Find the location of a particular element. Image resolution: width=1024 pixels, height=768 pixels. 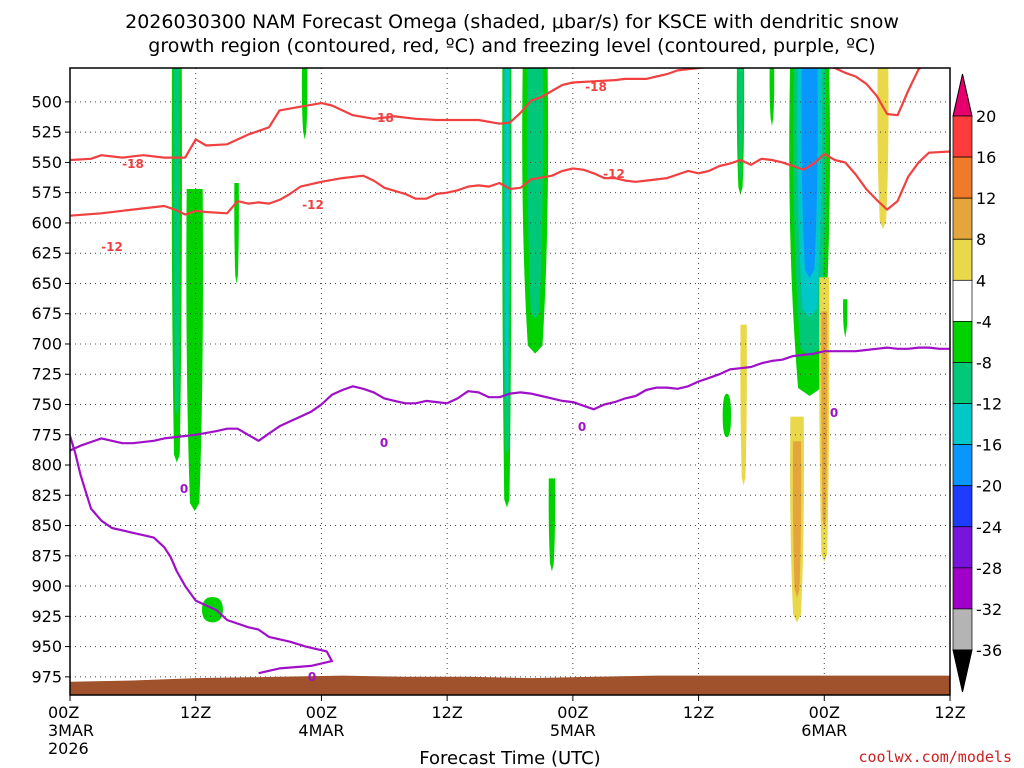

colorbar-label-13: -36 is located at coordinates (989, 650).